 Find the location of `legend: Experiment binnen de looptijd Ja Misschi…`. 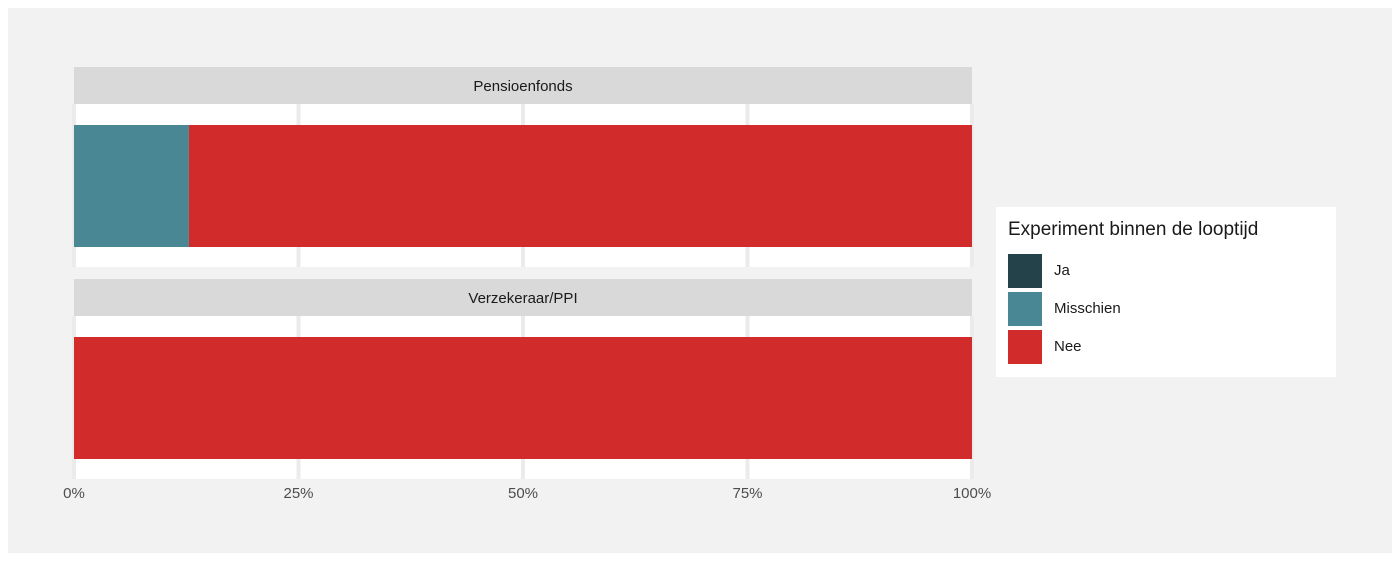

legend: Experiment binnen de looptijd Ja Misschi… is located at coordinates (1166, 292).